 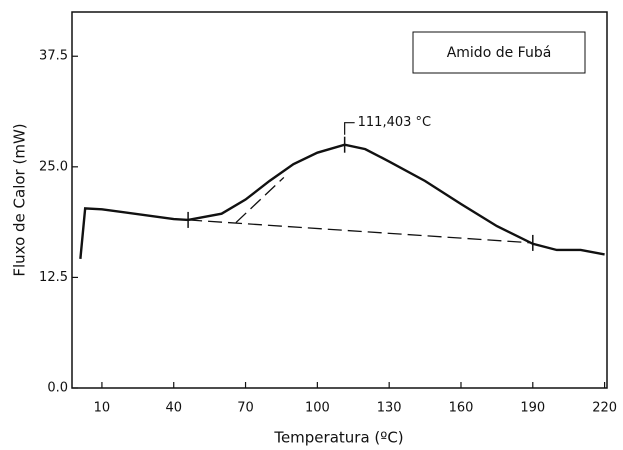 I want to click on y-tick-label: 37.5, so click(x=53, y=56).